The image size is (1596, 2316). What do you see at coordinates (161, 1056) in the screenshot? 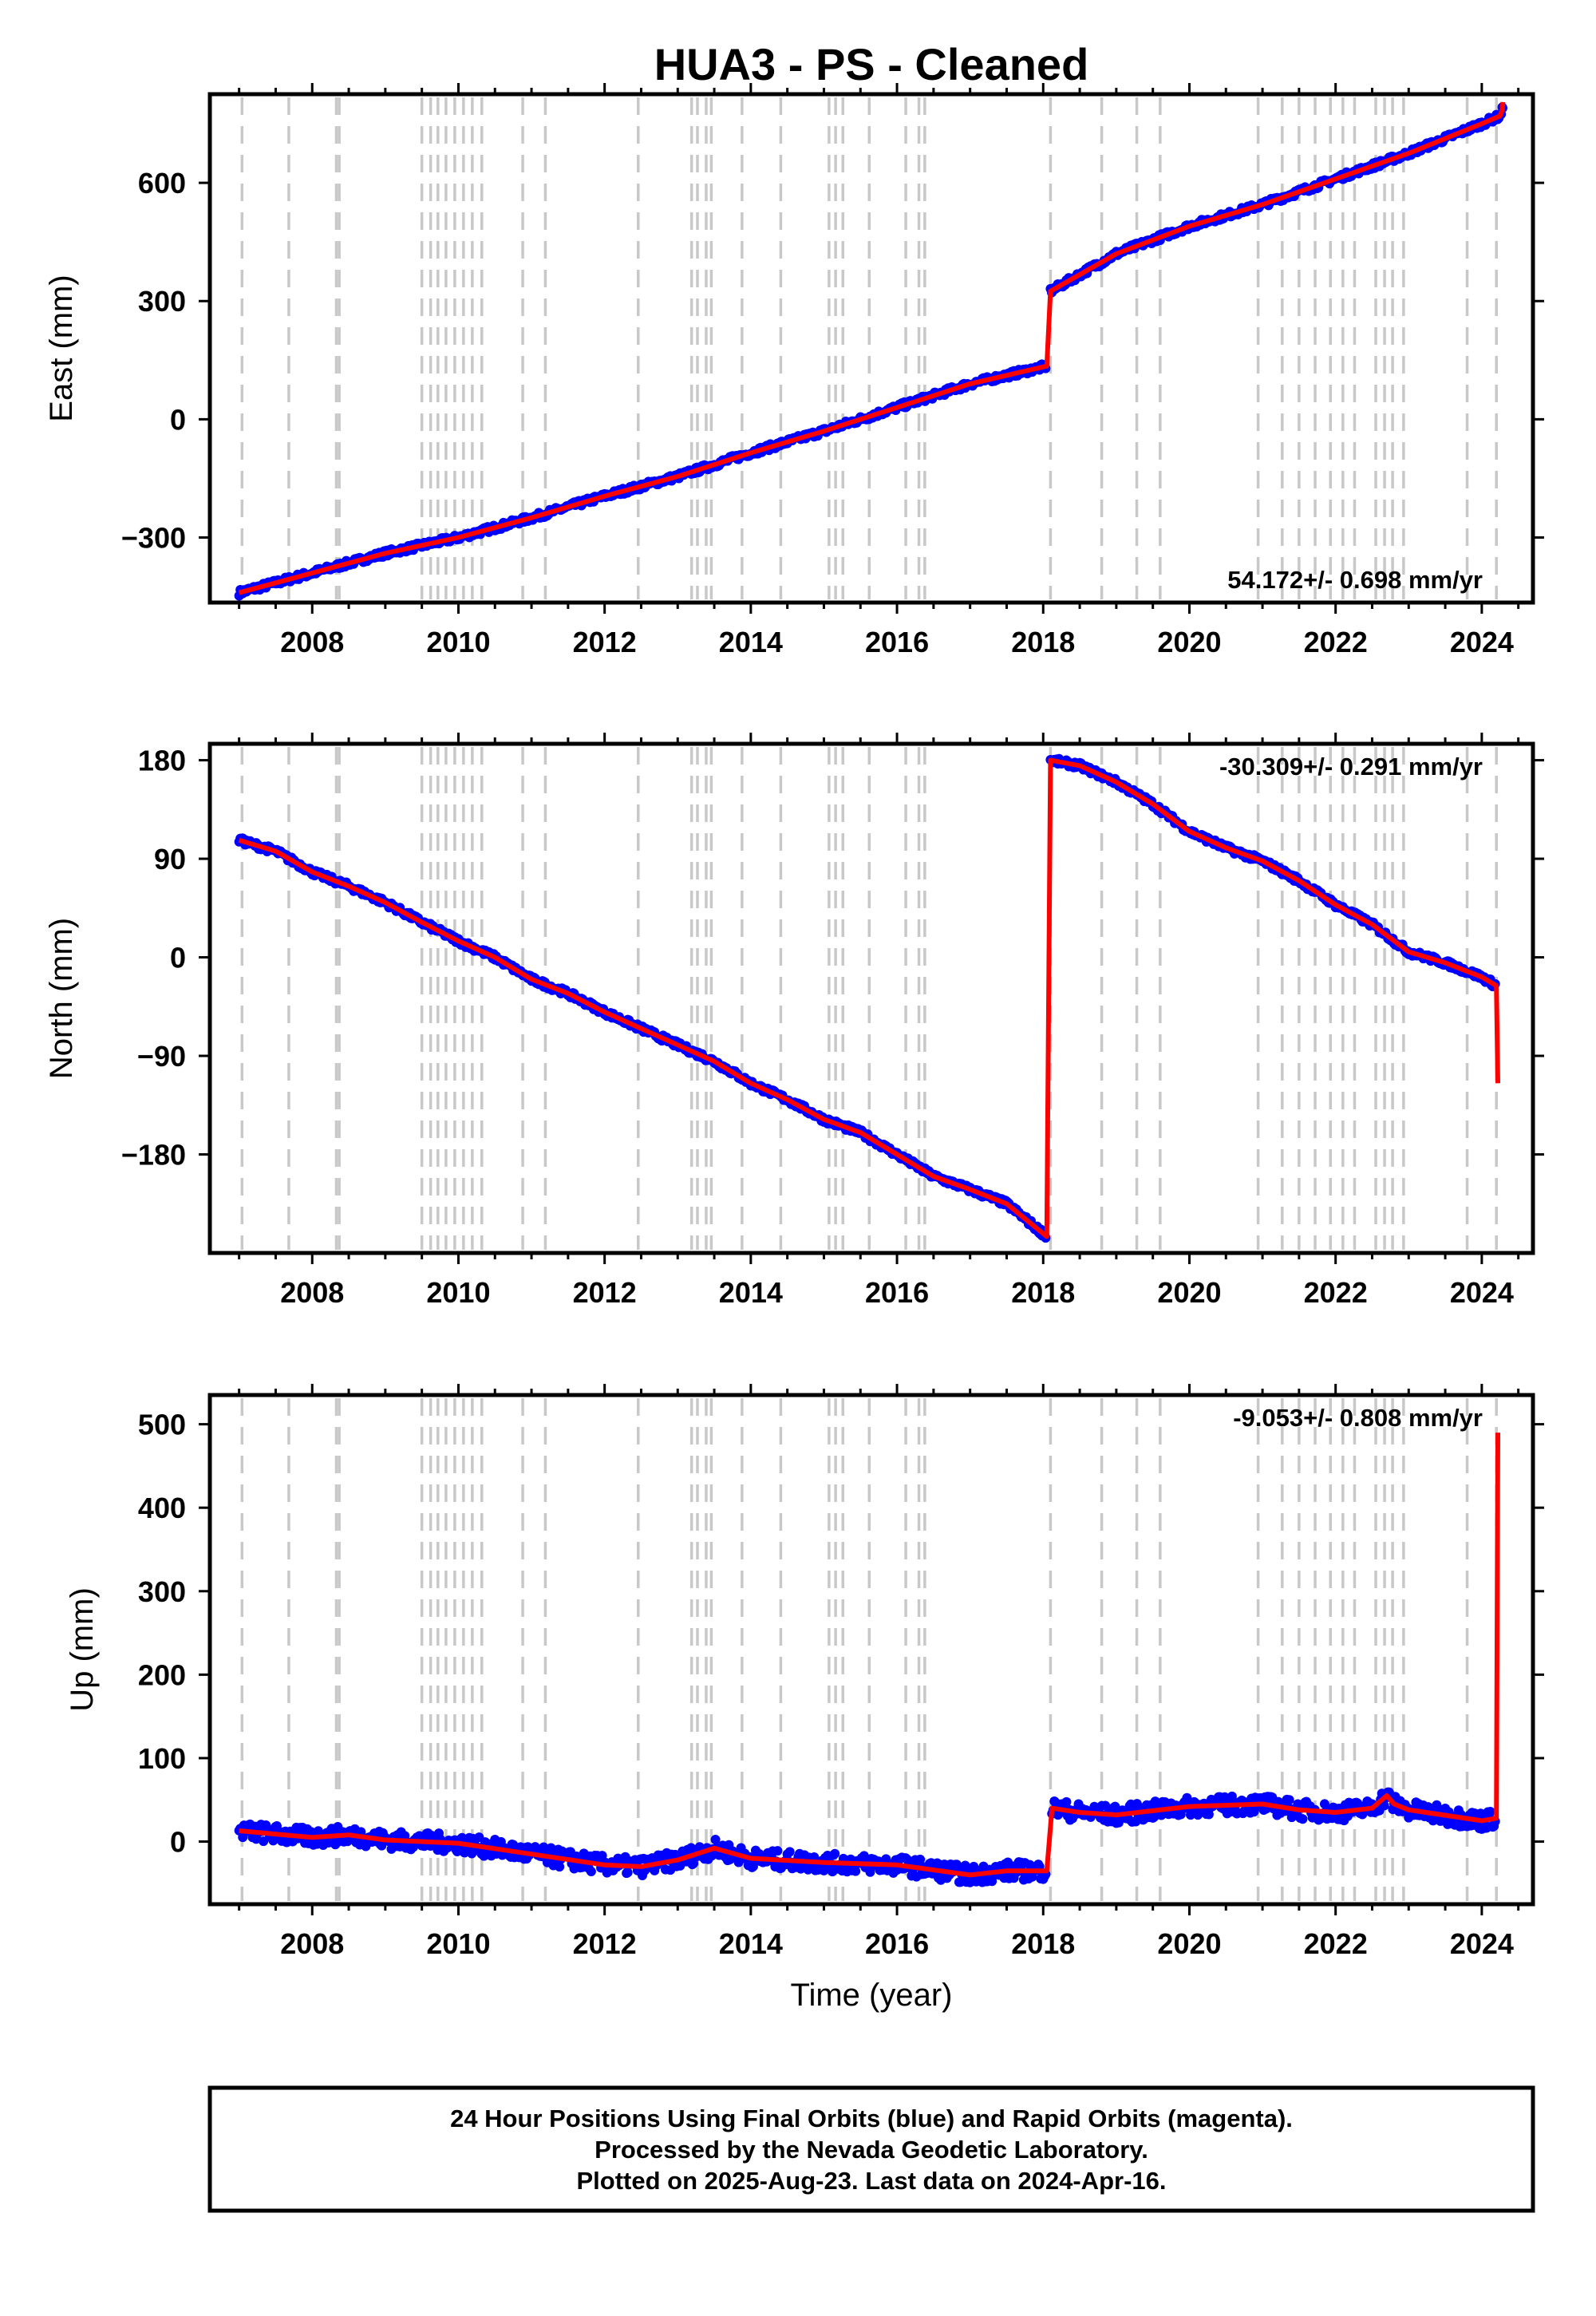
I see `y-tick-label: −90` at bounding box center [161, 1056].